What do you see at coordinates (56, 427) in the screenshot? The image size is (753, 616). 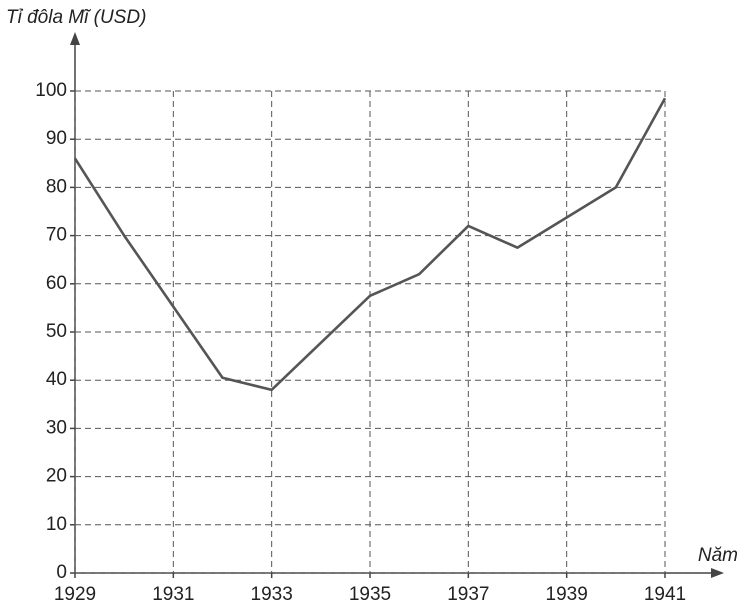 I see `y-tick-label: 30` at bounding box center [56, 427].